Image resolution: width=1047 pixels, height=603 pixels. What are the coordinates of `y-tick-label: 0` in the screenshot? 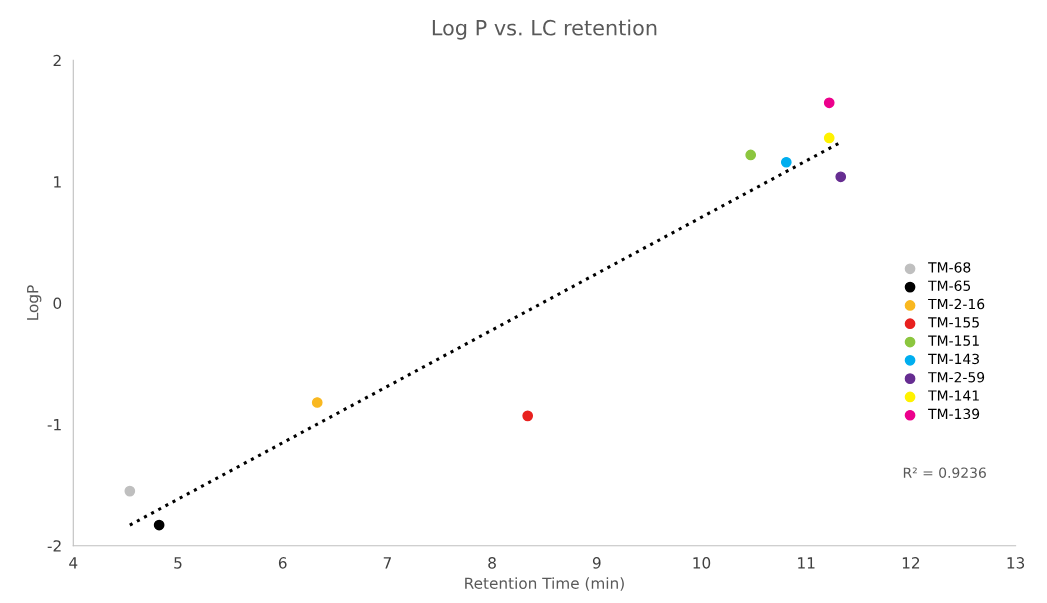 It's located at (57, 303).